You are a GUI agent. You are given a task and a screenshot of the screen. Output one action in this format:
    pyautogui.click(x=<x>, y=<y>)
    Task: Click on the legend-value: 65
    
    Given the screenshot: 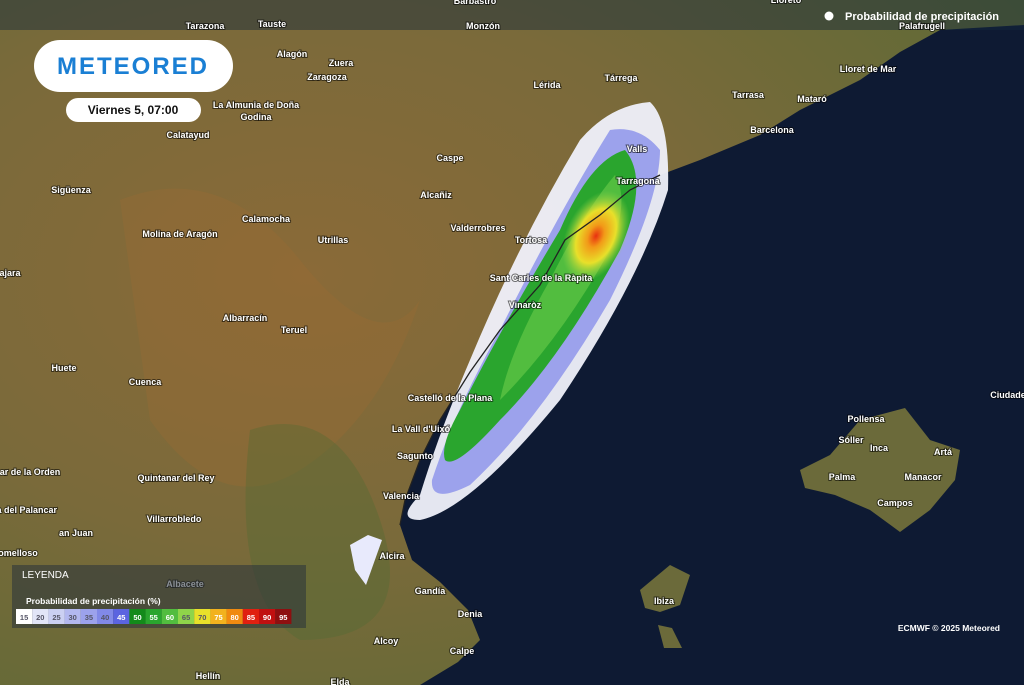 What is the action you would take?
    pyautogui.click(x=186, y=617)
    